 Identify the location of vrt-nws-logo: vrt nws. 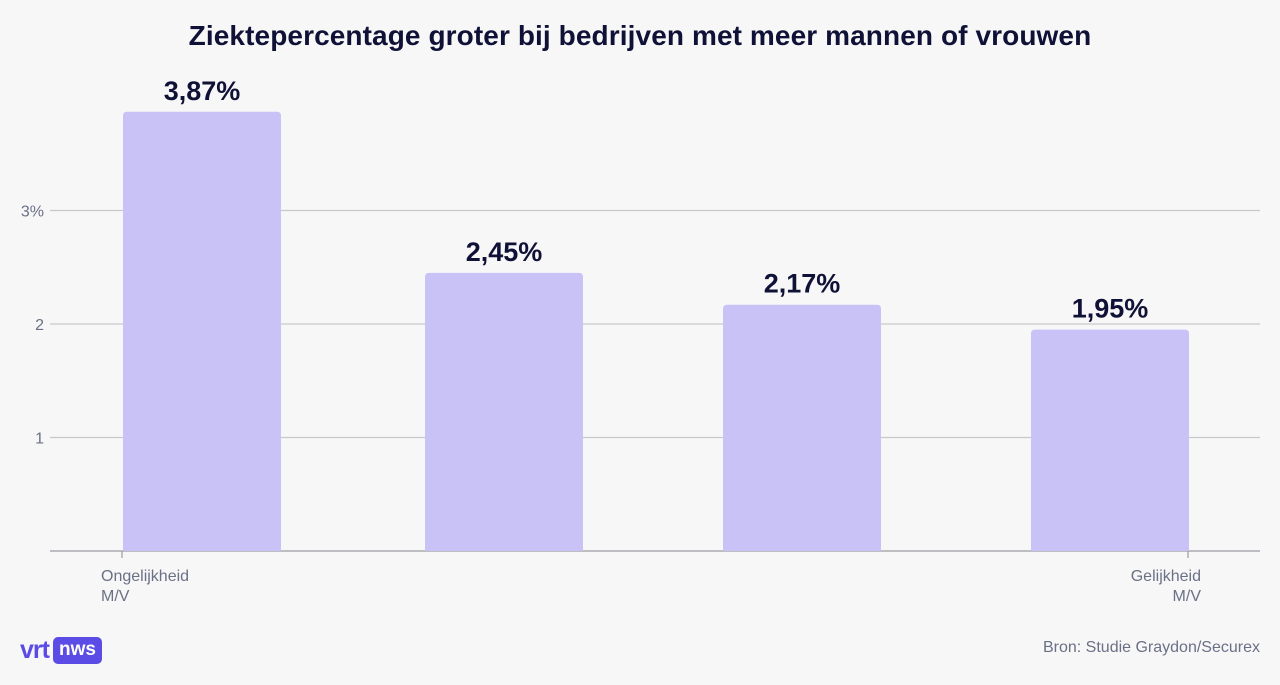
(61, 650).